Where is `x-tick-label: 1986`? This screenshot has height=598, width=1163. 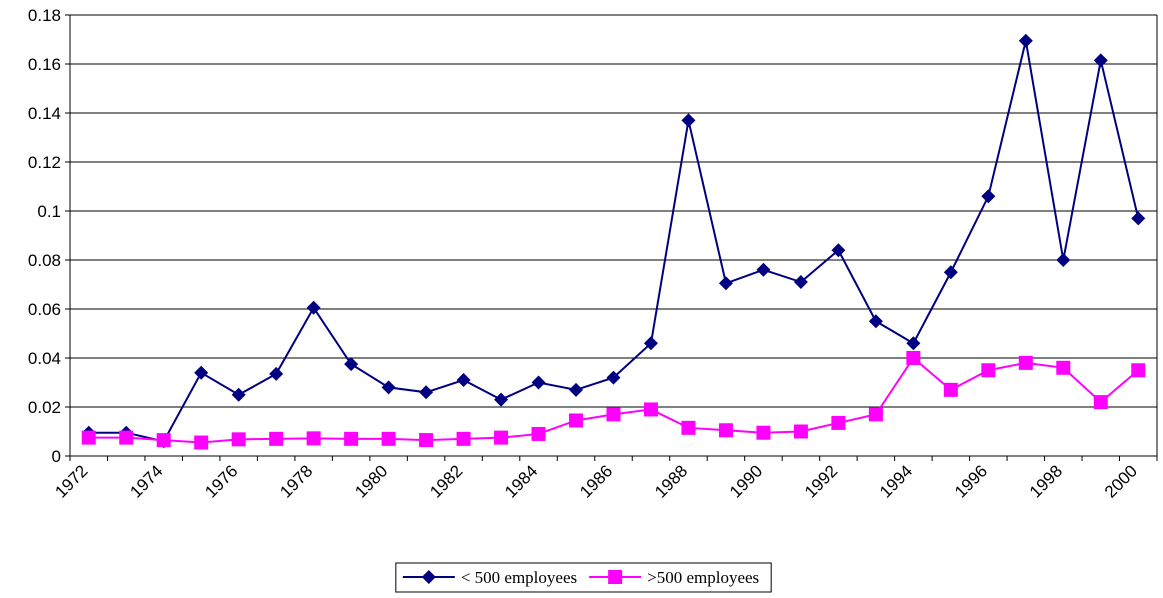
x-tick-label: 1986 is located at coordinates (596, 481).